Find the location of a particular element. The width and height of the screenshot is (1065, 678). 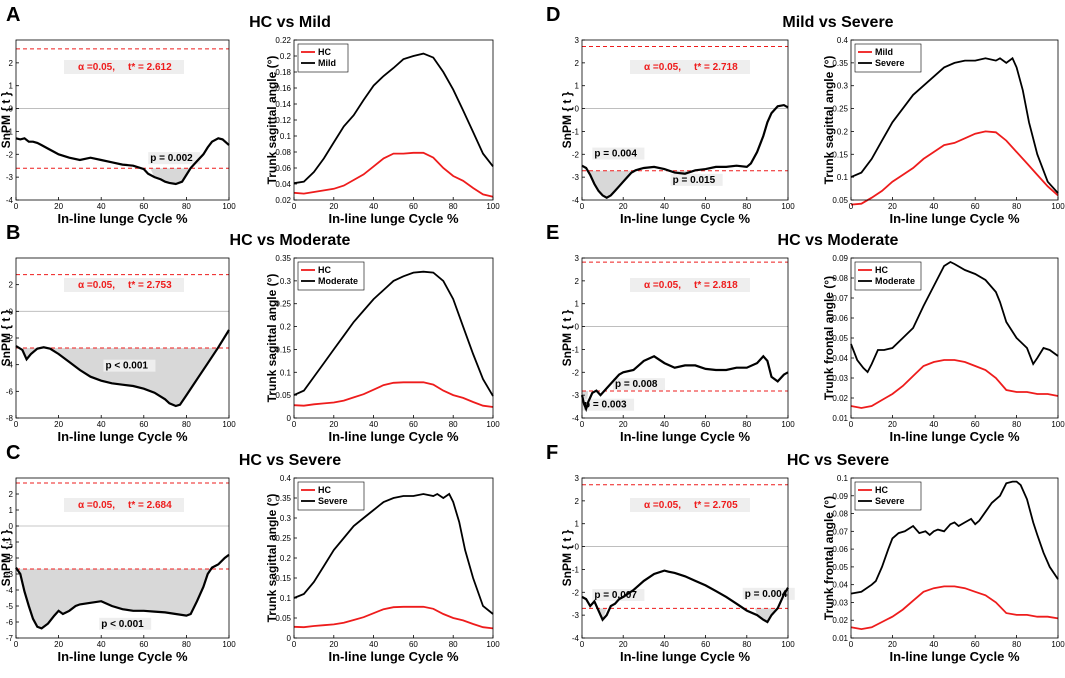

panel-letter-c: C is located at coordinates (13, 453).